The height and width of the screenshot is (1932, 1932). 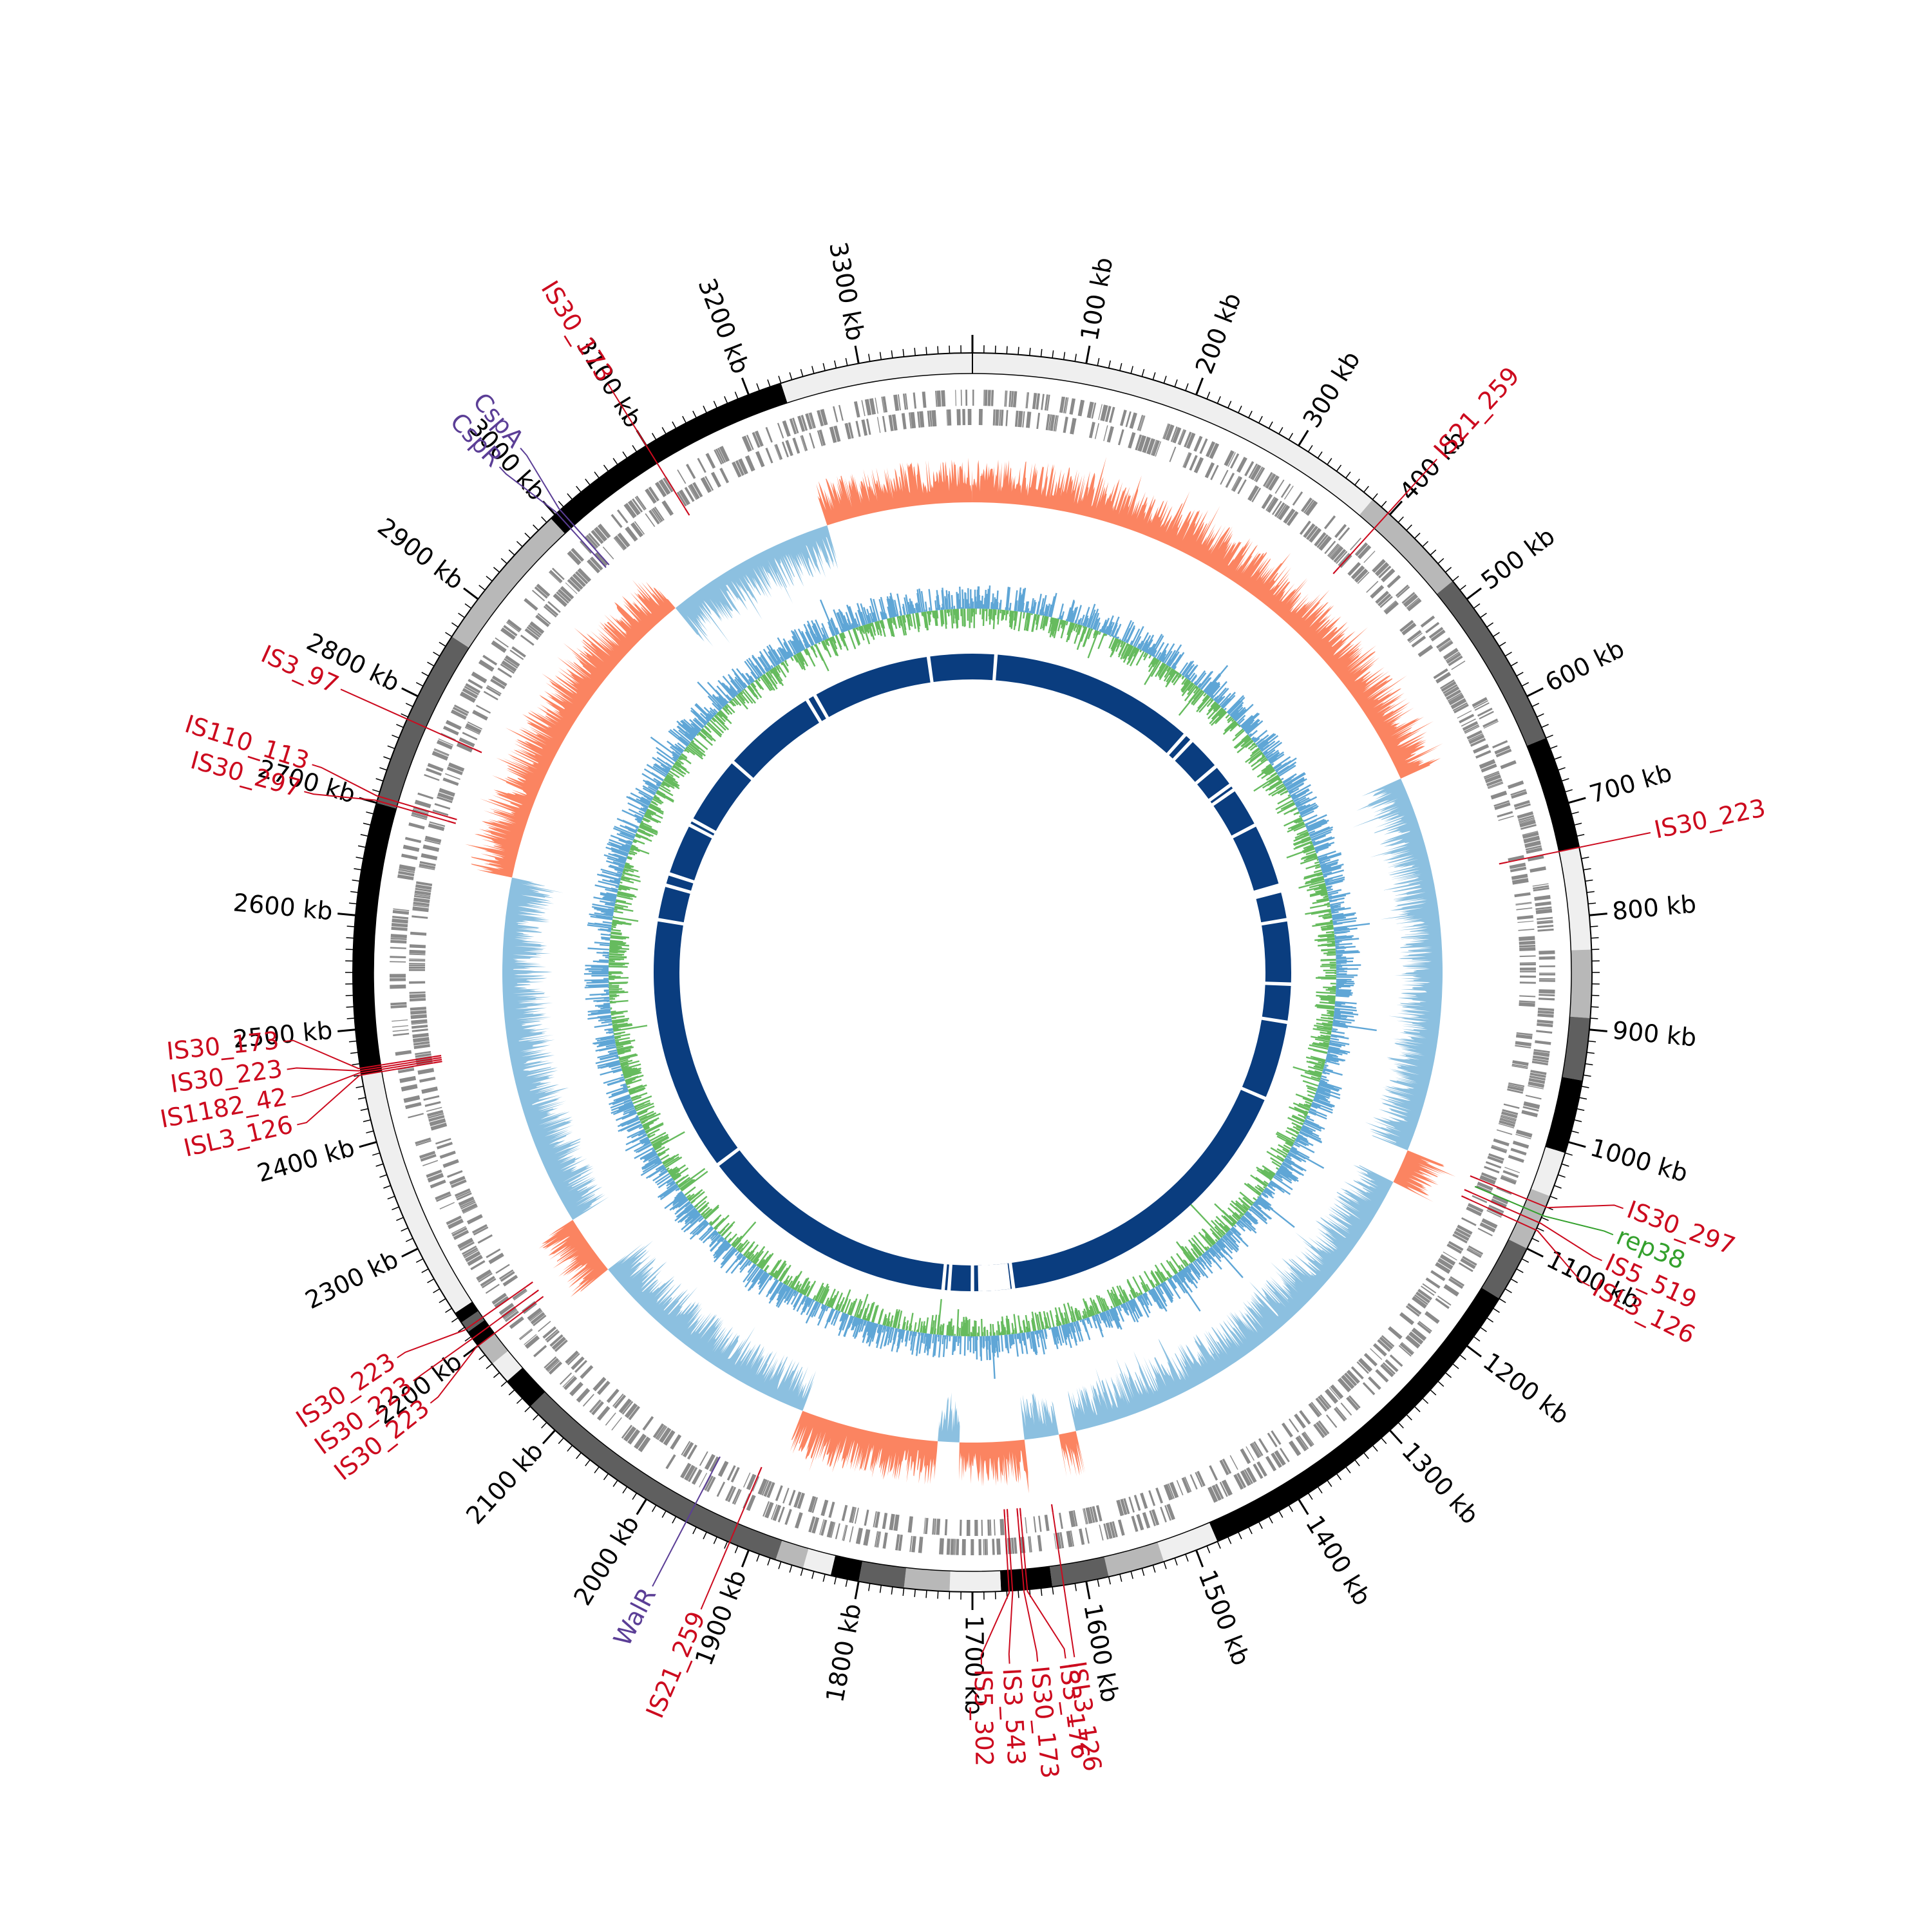 I want to click on scale-label: 300 kb, so click(x=1332, y=389).